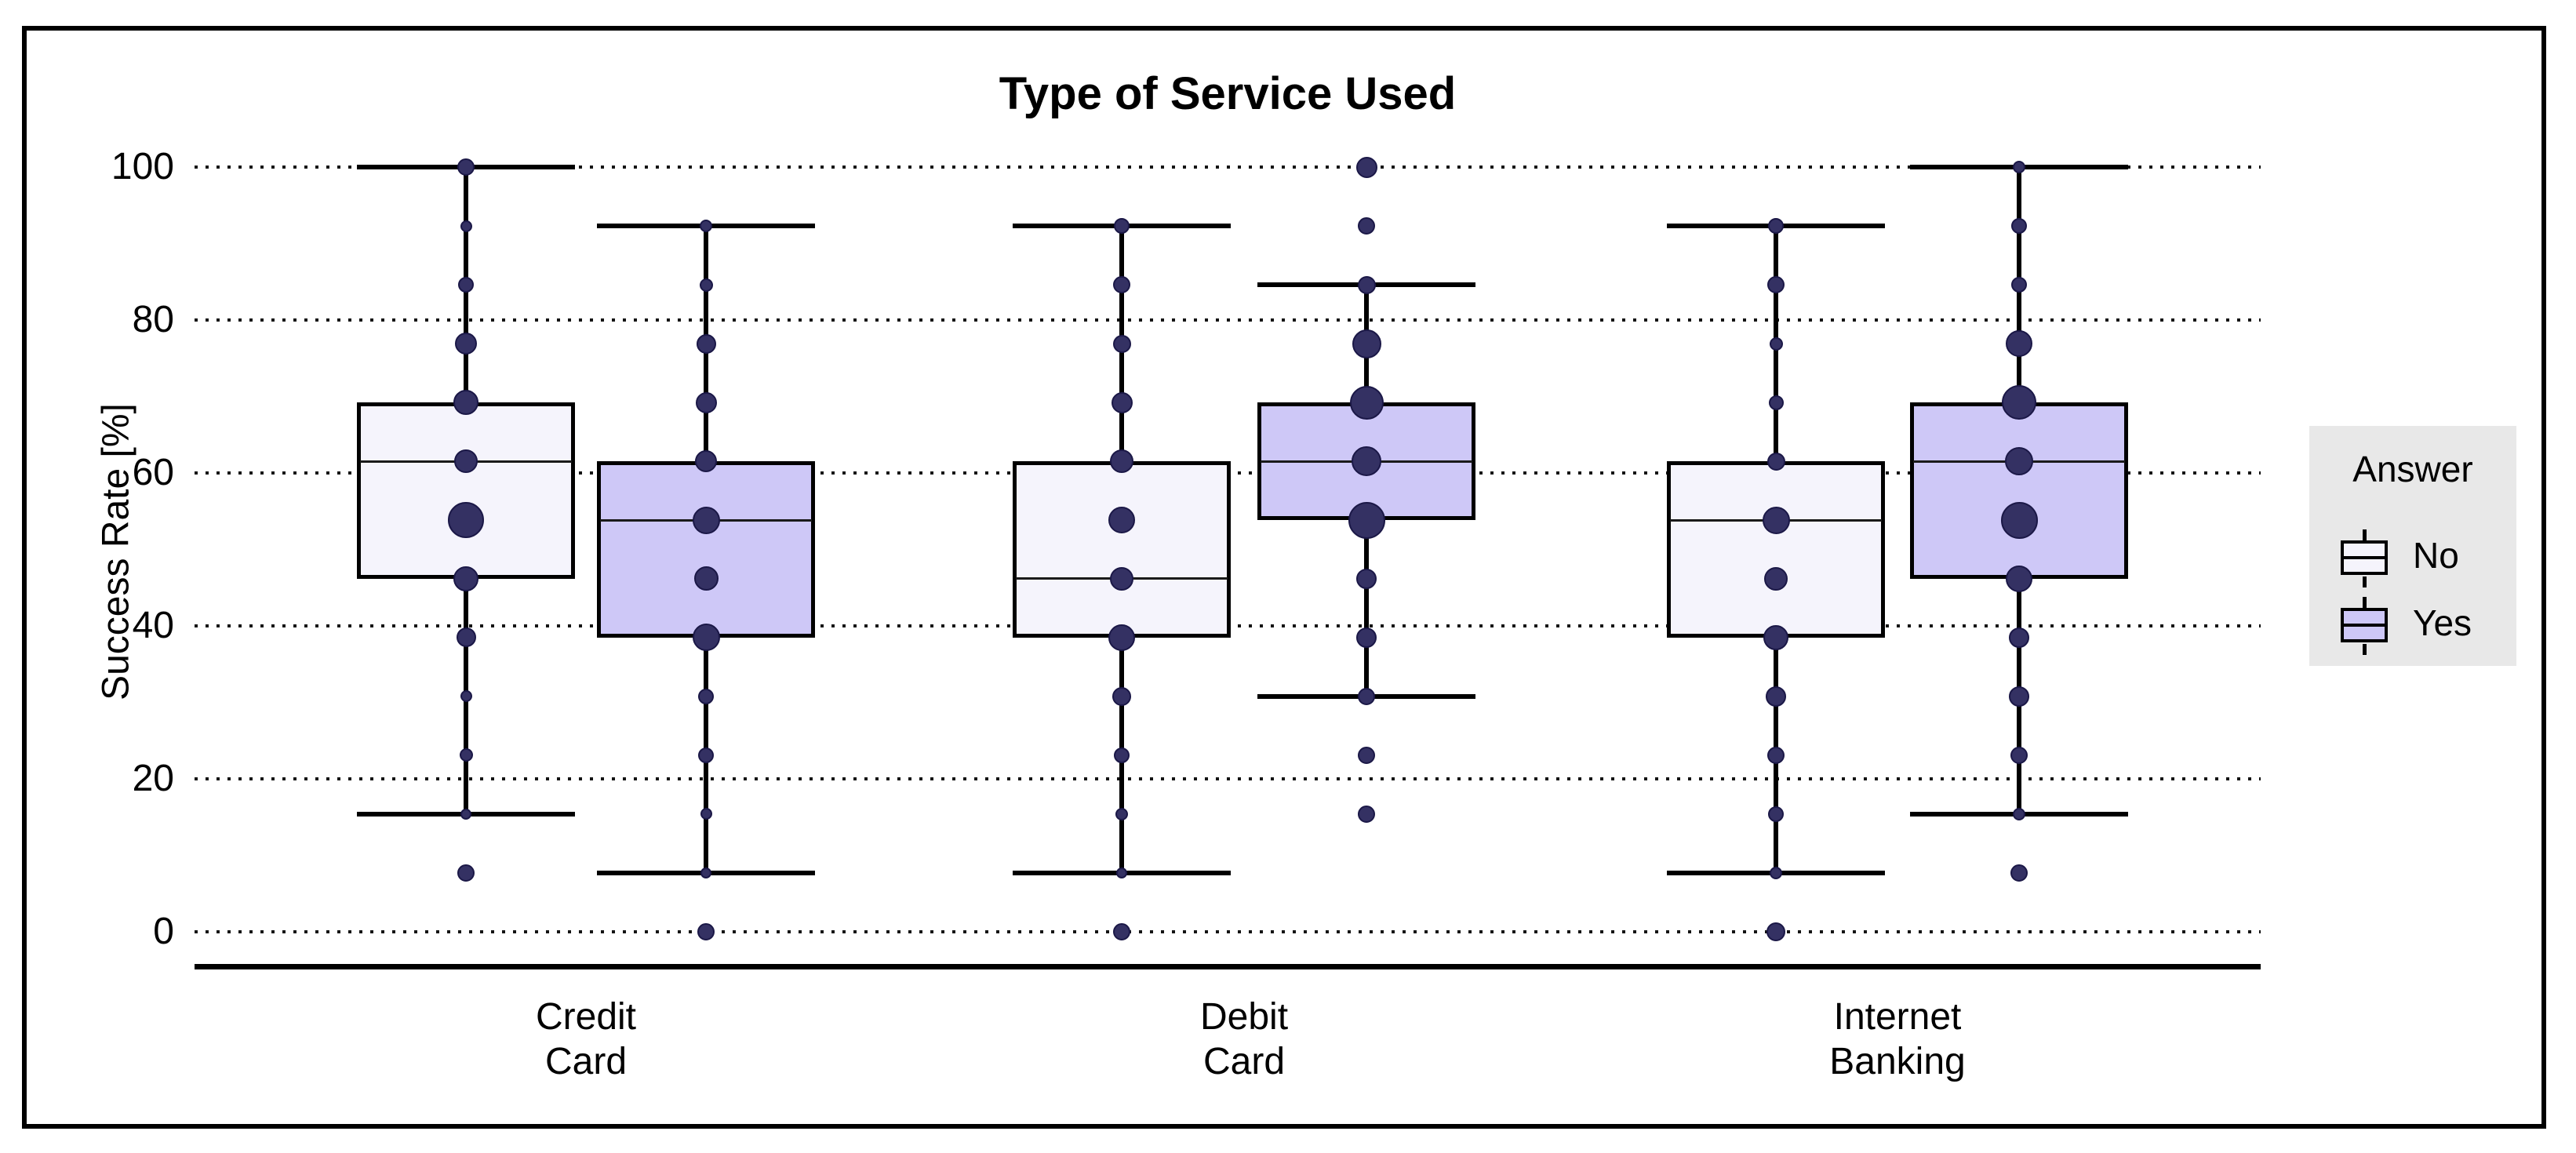  What do you see at coordinates (153, 625) in the screenshot?
I see `y-tick-label-40: 40` at bounding box center [153, 625].